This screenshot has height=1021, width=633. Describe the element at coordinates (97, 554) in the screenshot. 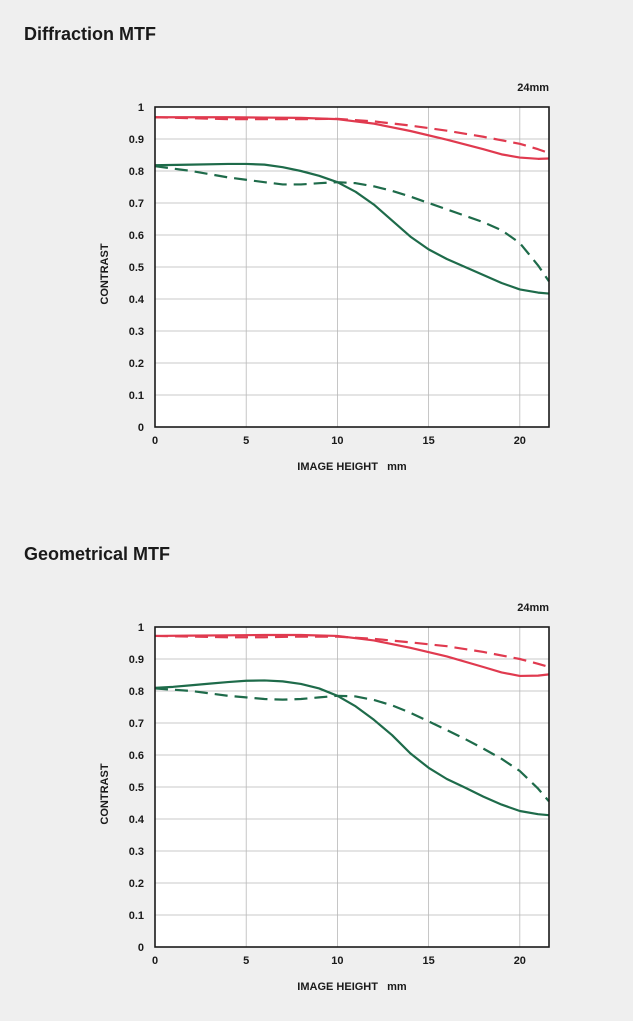

I see `section-title-geometrical: Geometrical MTF` at that location.